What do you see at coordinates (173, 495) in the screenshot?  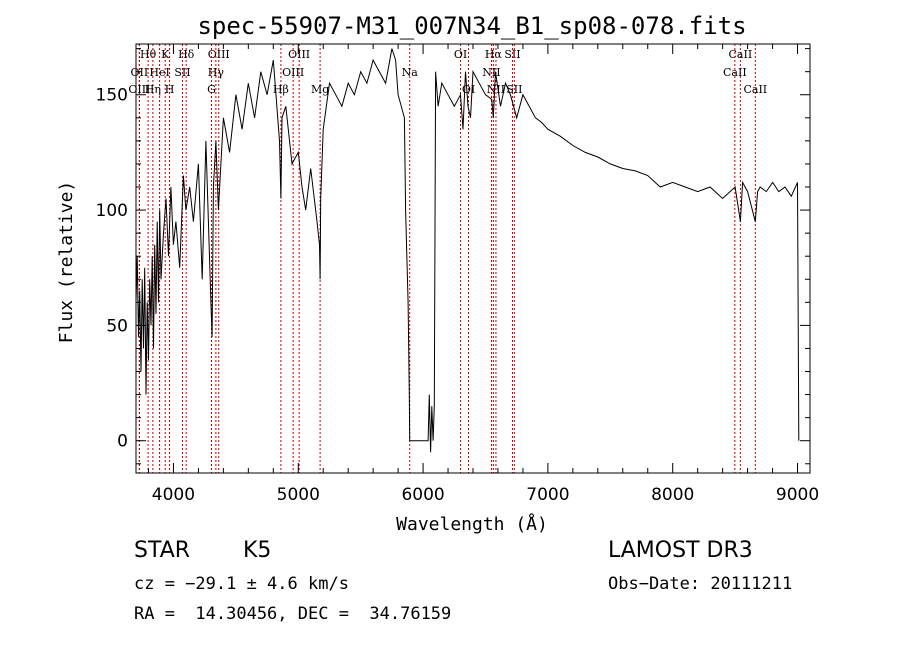 I see `x-tick-label: 4000` at bounding box center [173, 495].